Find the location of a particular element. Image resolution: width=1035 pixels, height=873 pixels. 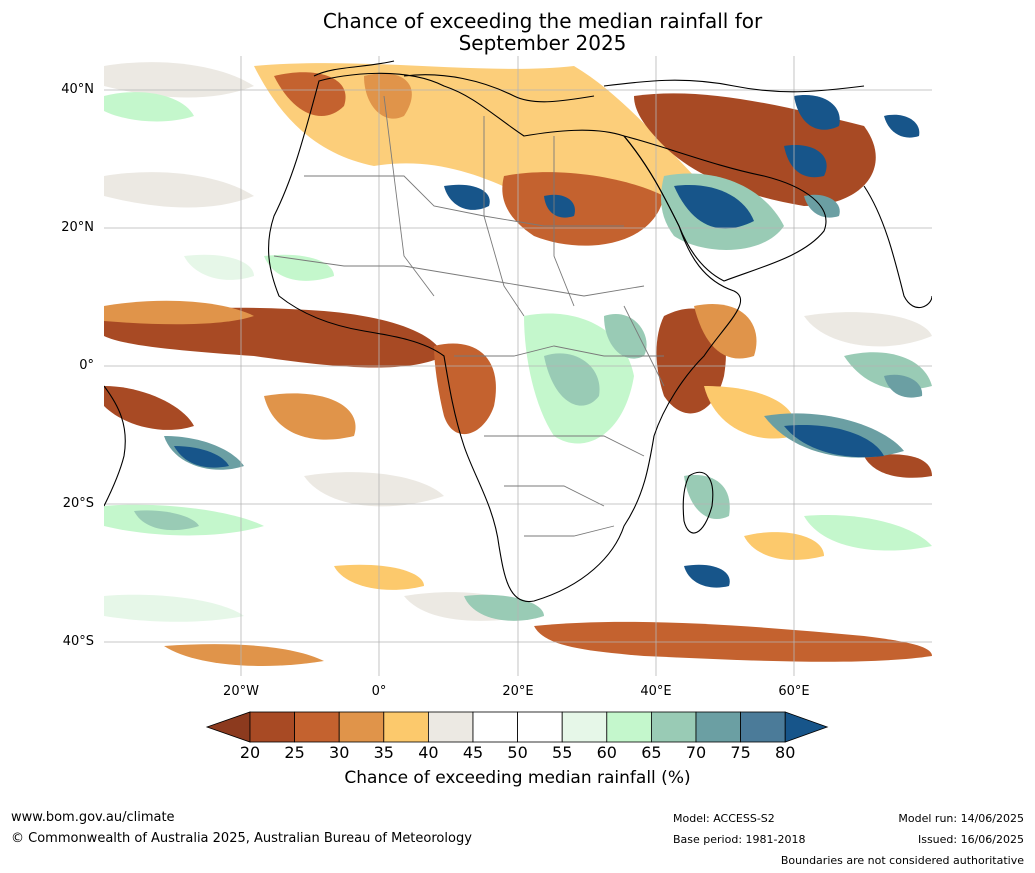

colorbar-tick-45: 45 is located at coordinates (473, 752).